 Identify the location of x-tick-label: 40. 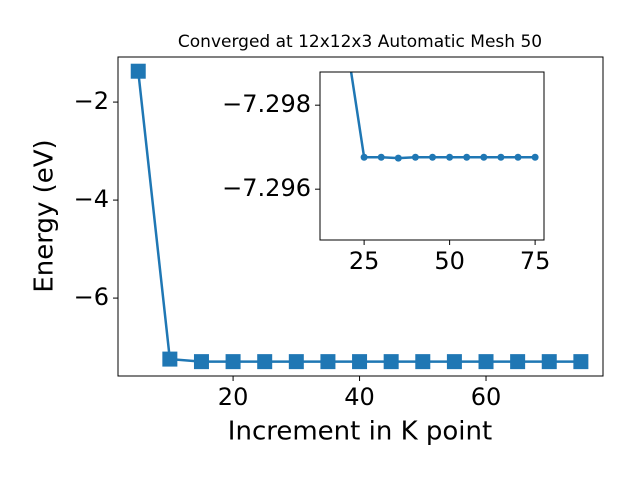
(359, 397).